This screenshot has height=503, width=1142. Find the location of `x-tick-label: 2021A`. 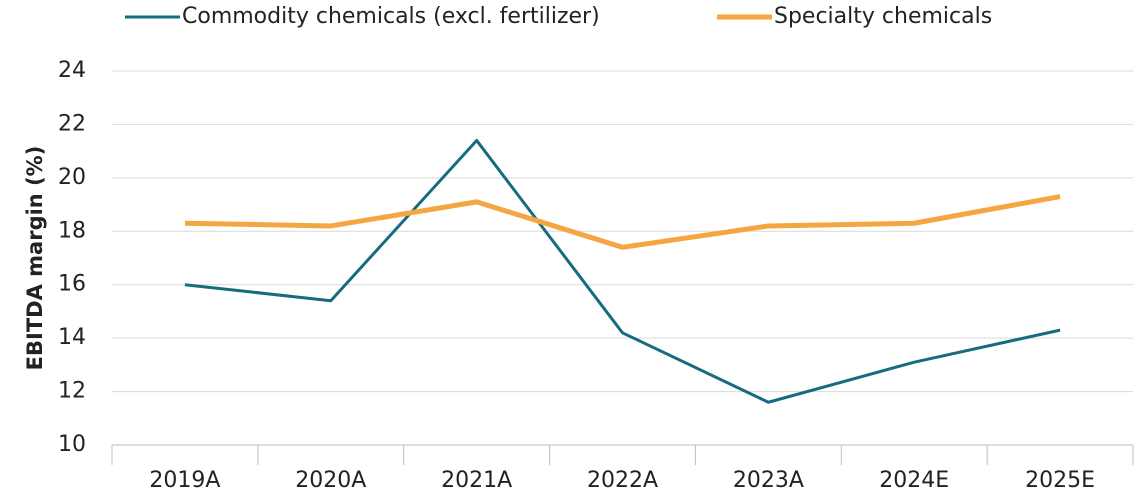

x-tick-label: 2021A is located at coordinates (476, 480).